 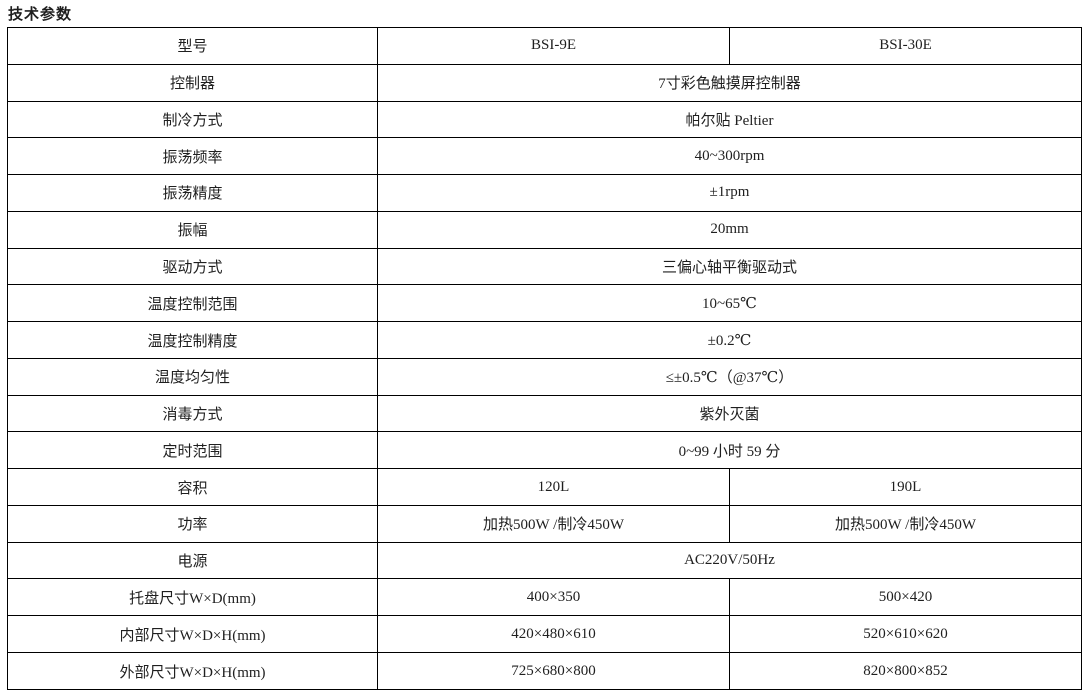 I want to click on table-row: 型号 BSI-9E BSI-30E, so click(x=544, y=46).